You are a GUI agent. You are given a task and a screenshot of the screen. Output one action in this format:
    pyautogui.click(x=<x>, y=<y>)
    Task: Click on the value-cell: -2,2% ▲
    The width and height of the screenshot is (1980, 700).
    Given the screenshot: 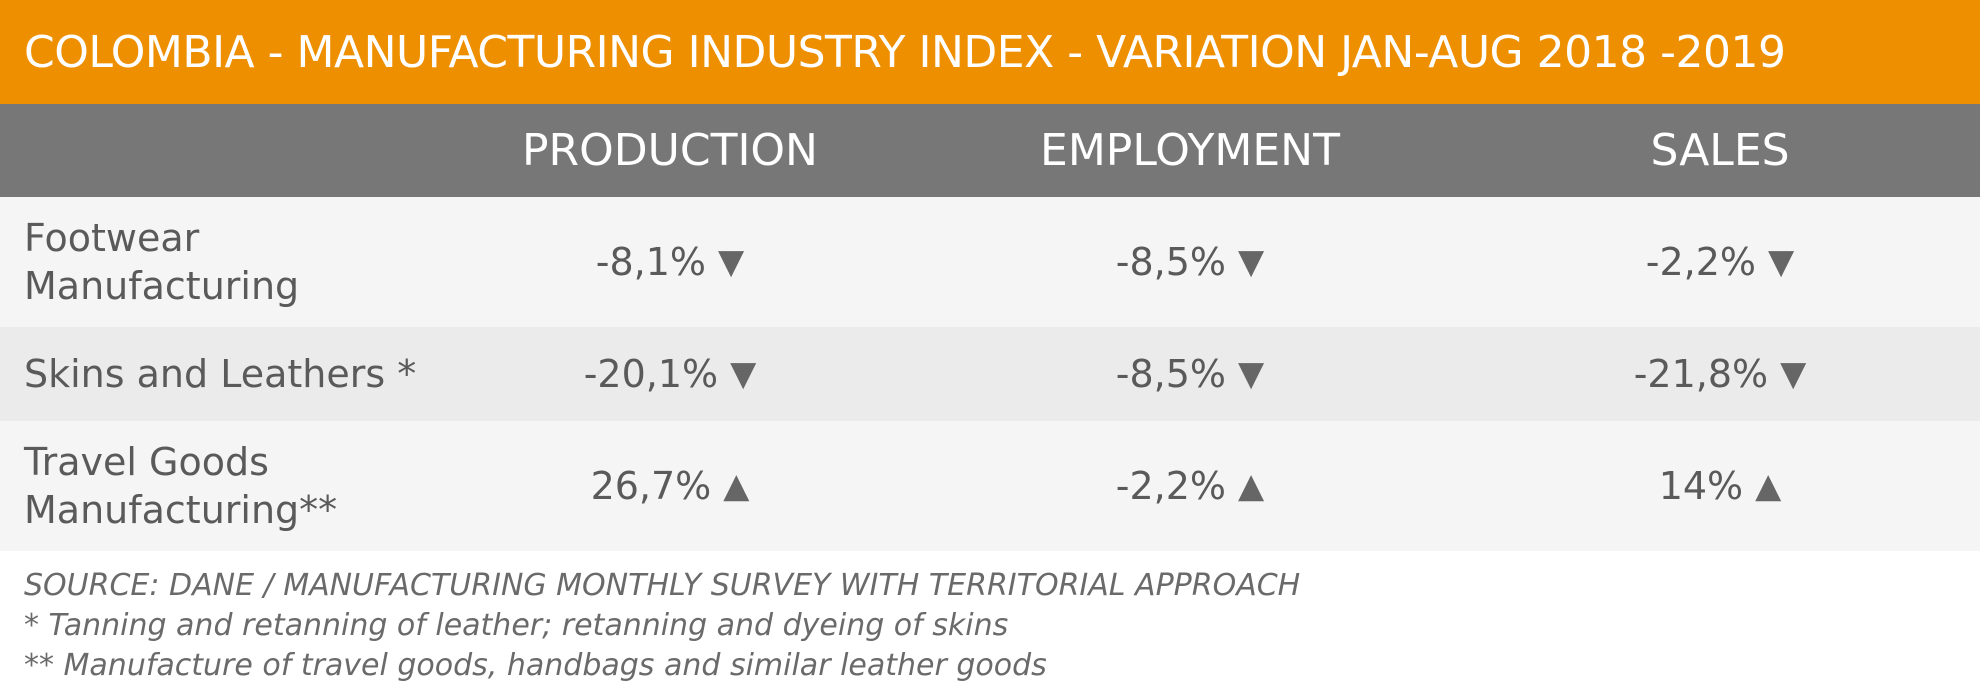 What is the action you would take?
    pyautogui.click(x=1190, y=486)
    